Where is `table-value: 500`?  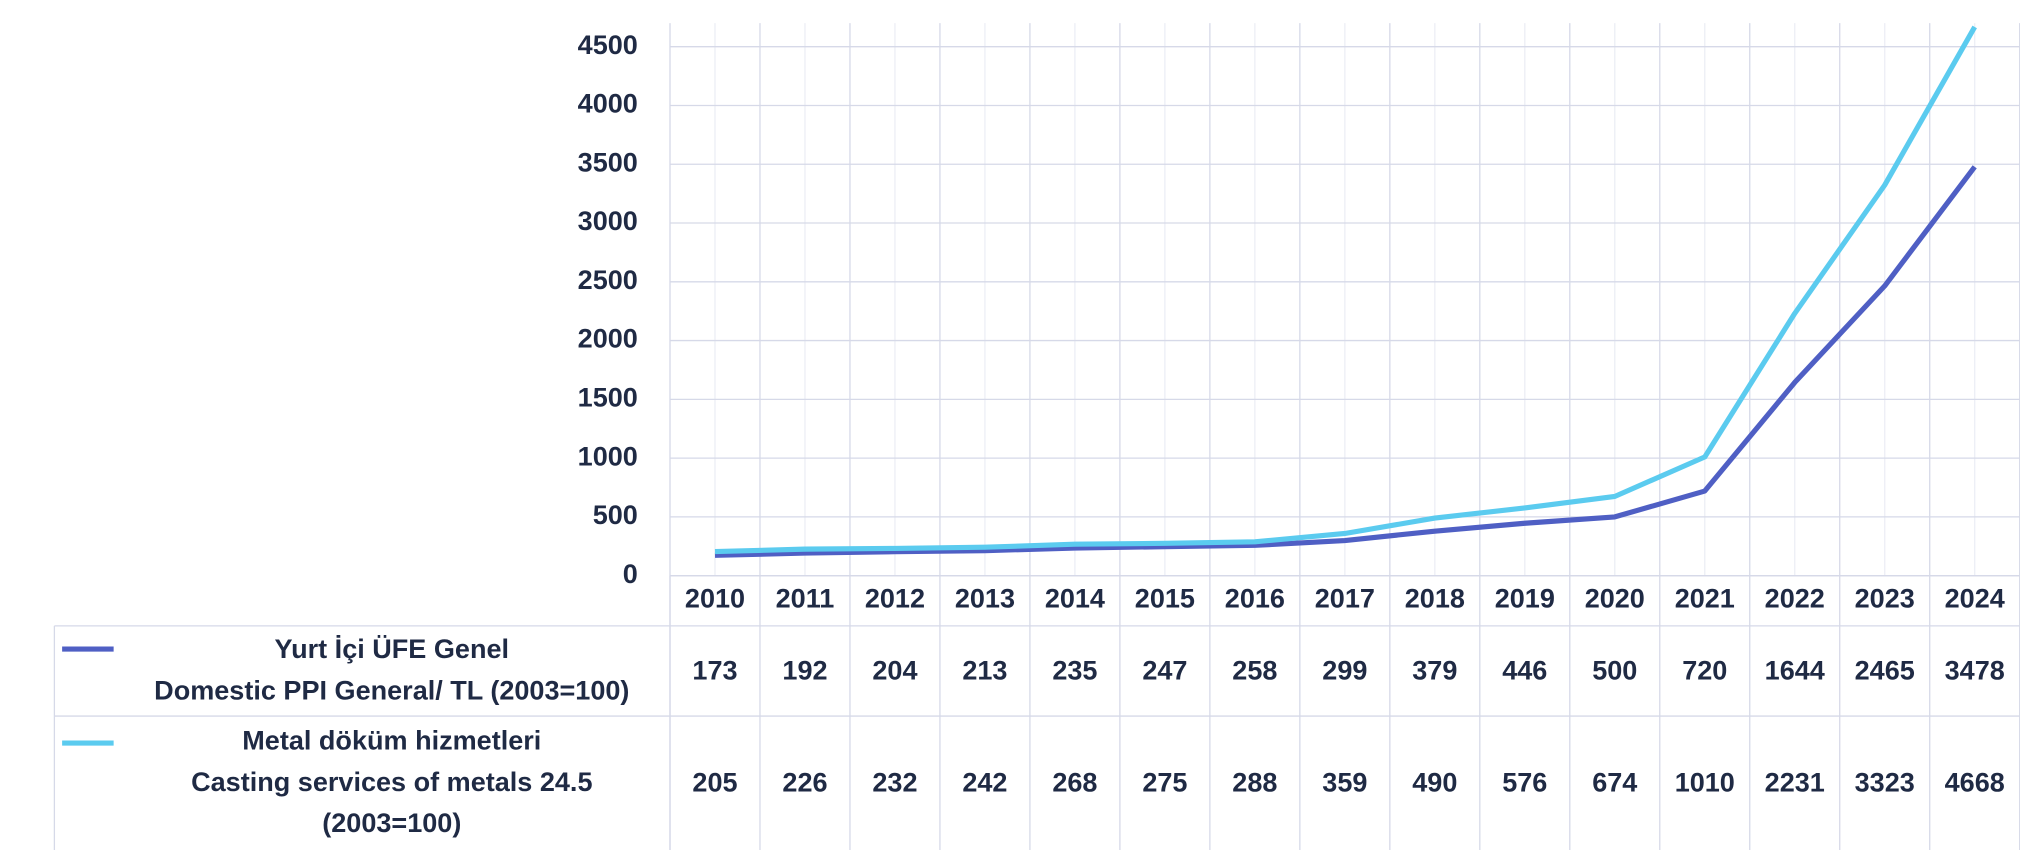 table-value: 500 is located at coordinates (1614, 670).